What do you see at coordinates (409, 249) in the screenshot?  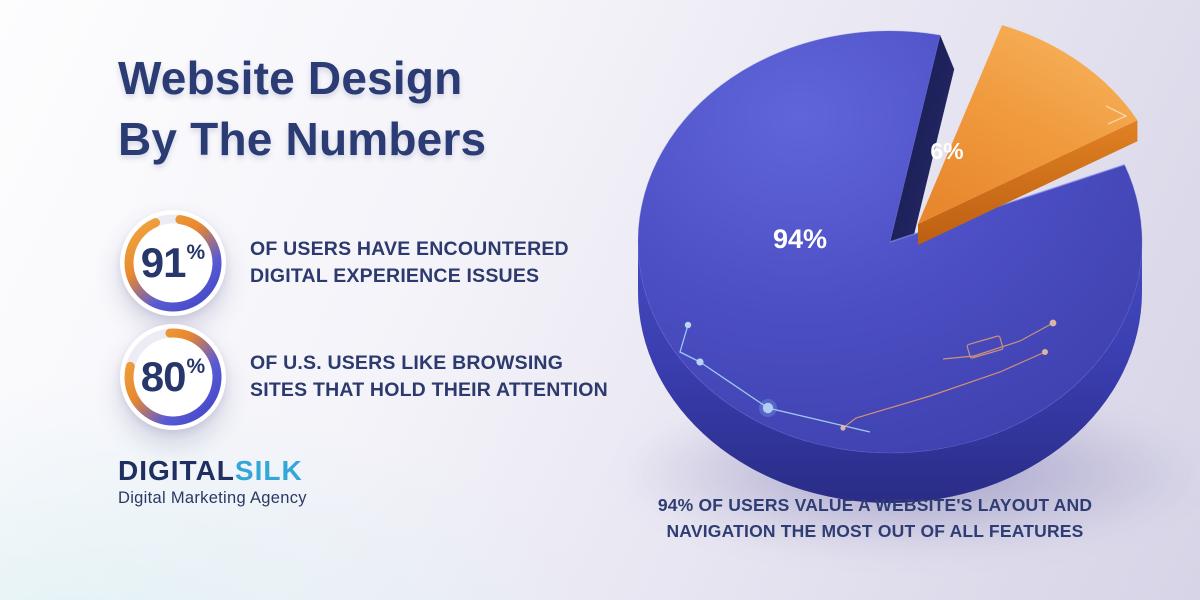 I see `stat-description-line-1: OF USERS HAVE ENCOUNTERED` at bounding box center [409, 249].